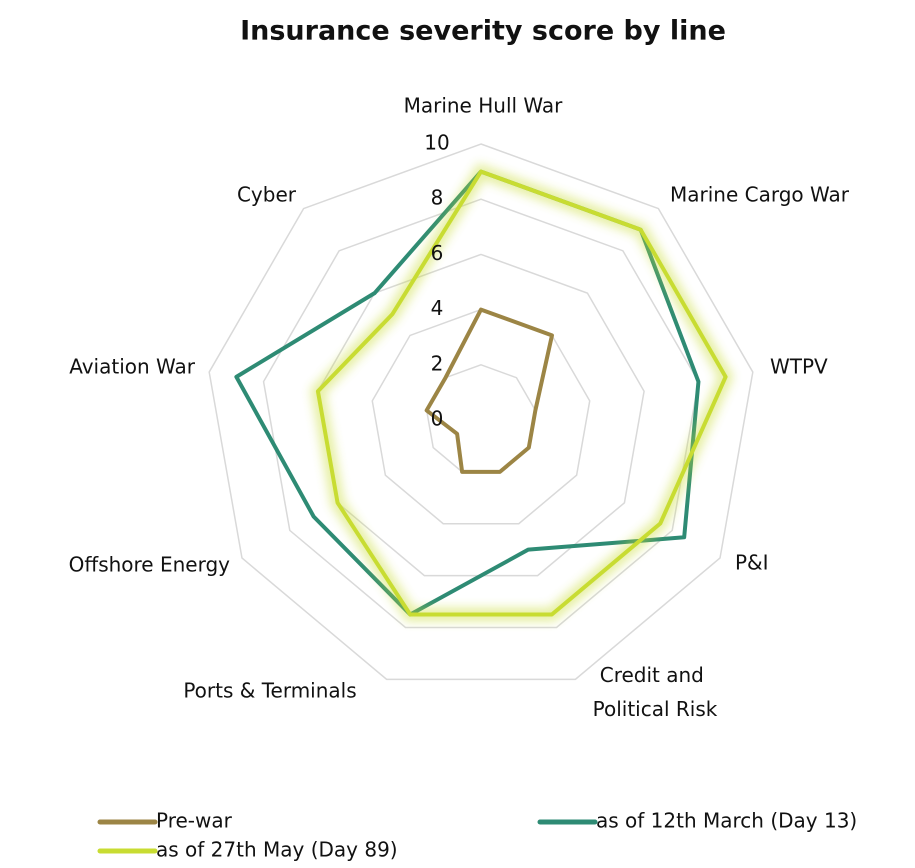  I want to click on category-label: Cyber, so click(267, 195).